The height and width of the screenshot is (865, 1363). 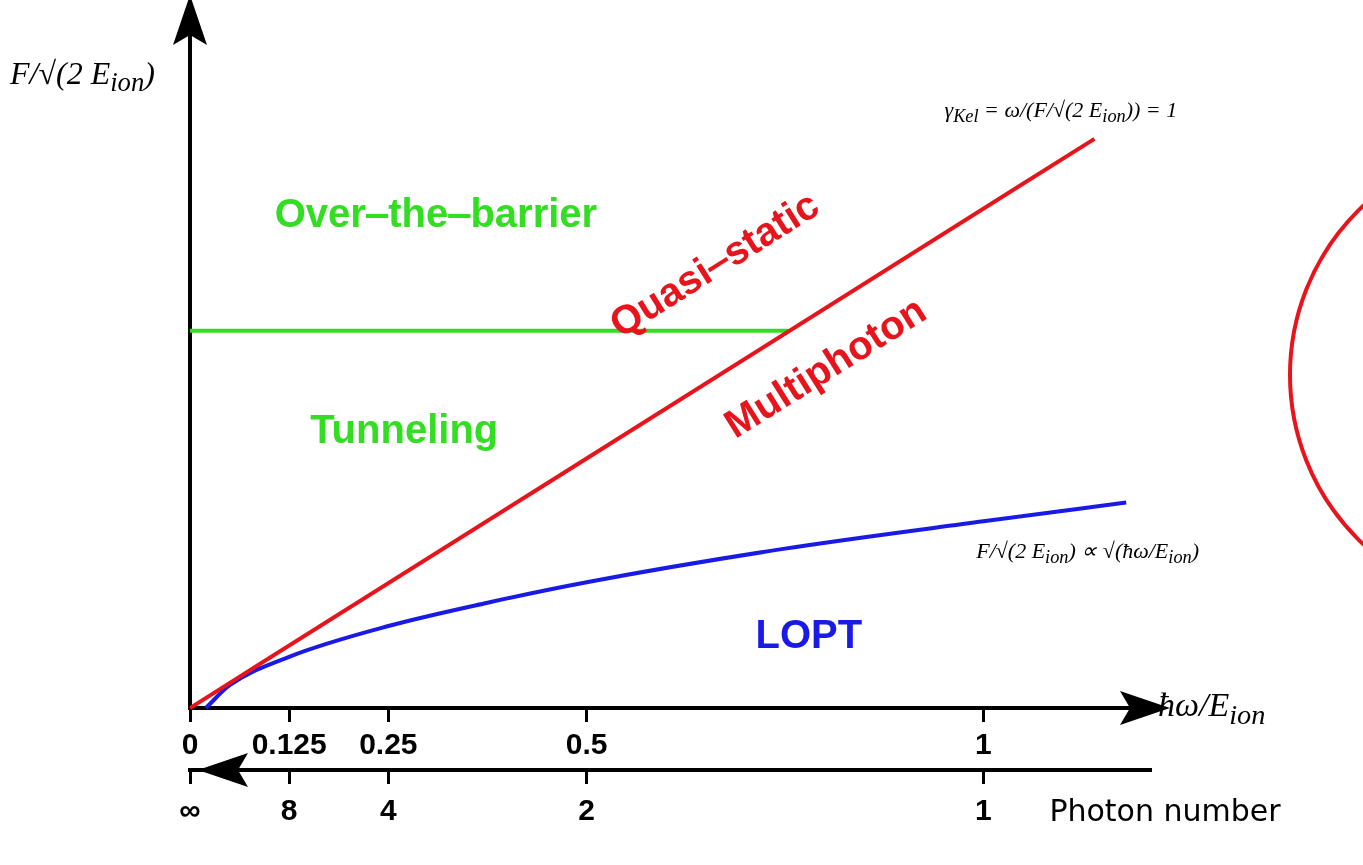 I want to click on x-tick-label: 1, so click(x=983, y=744).